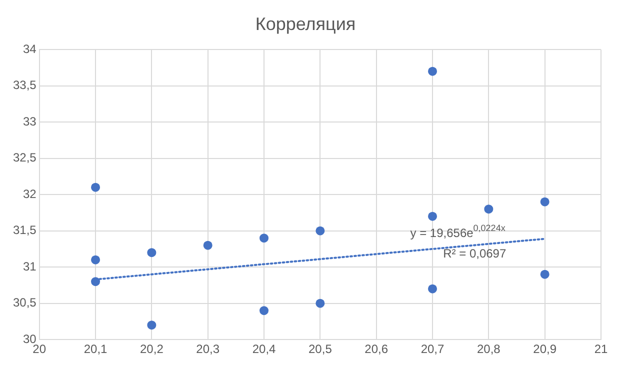  Describe the element at coordinates (24, 157) in the screenshot. I see `y-tick-label: 32,5` at that location.